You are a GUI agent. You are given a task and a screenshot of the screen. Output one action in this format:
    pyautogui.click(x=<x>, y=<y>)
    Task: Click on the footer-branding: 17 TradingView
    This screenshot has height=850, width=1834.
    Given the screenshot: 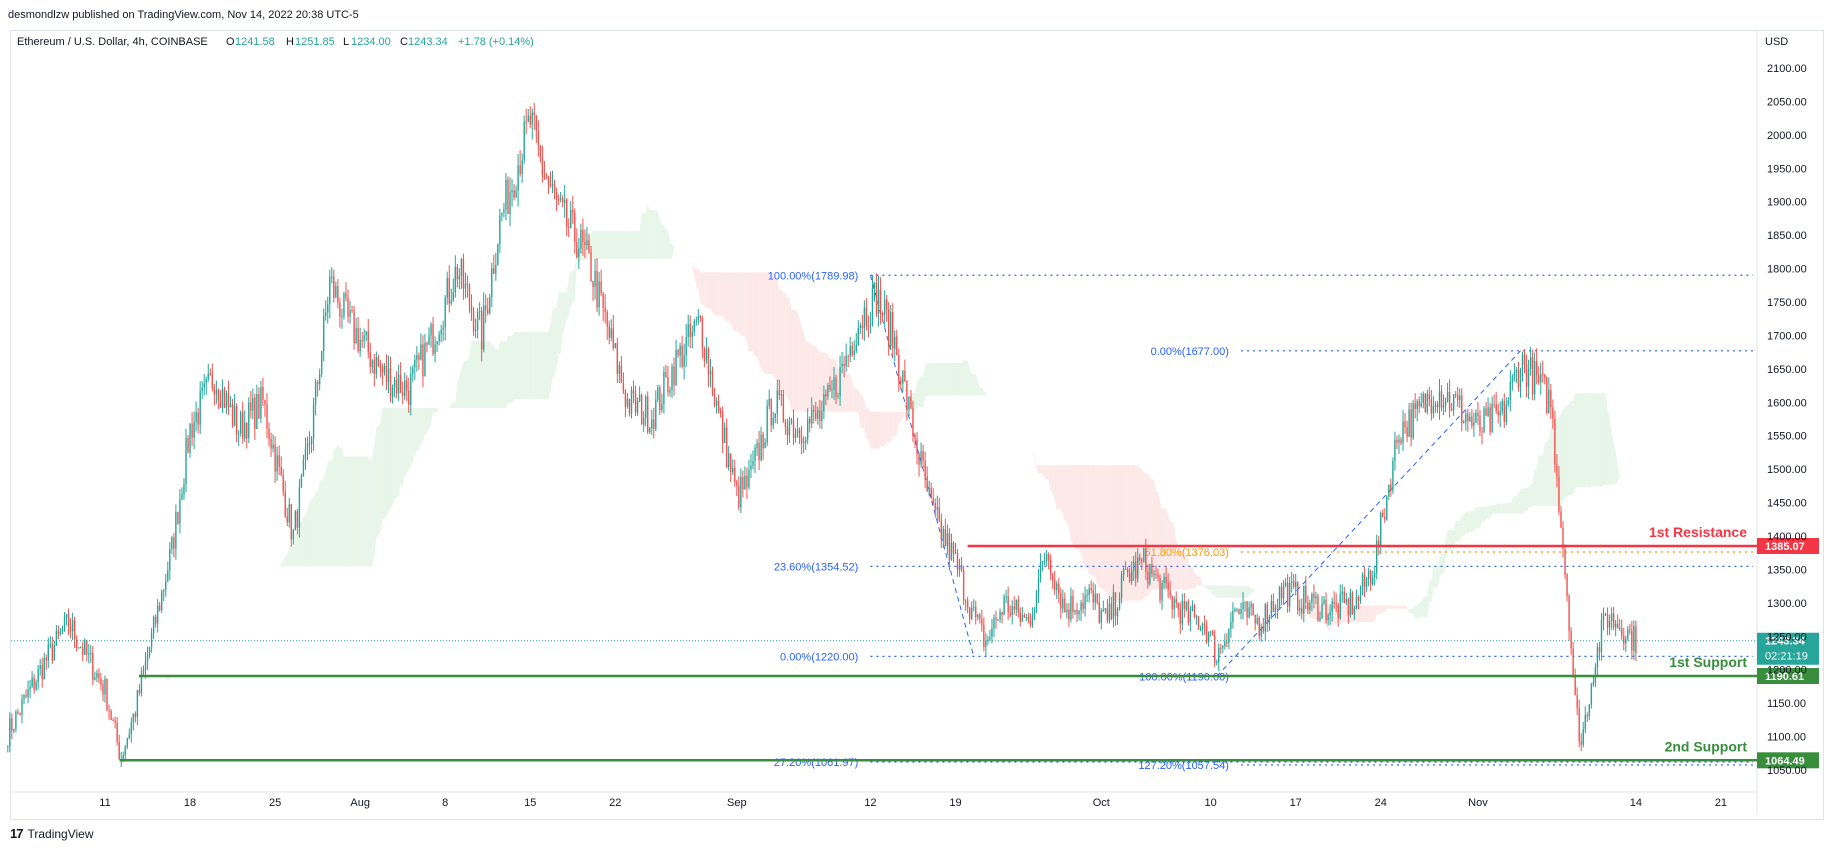 What is the action you would take?
    pyautogui.click(x=52, y=833)
    